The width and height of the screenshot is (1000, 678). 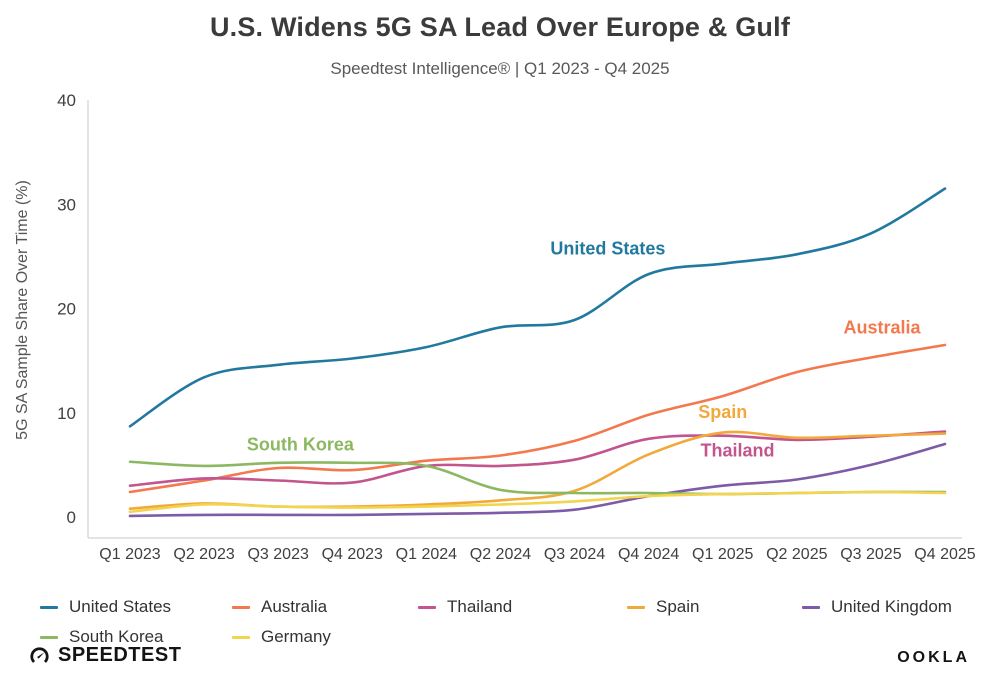 I want to click on legend-label: Spain, so click(x=678, y=606).